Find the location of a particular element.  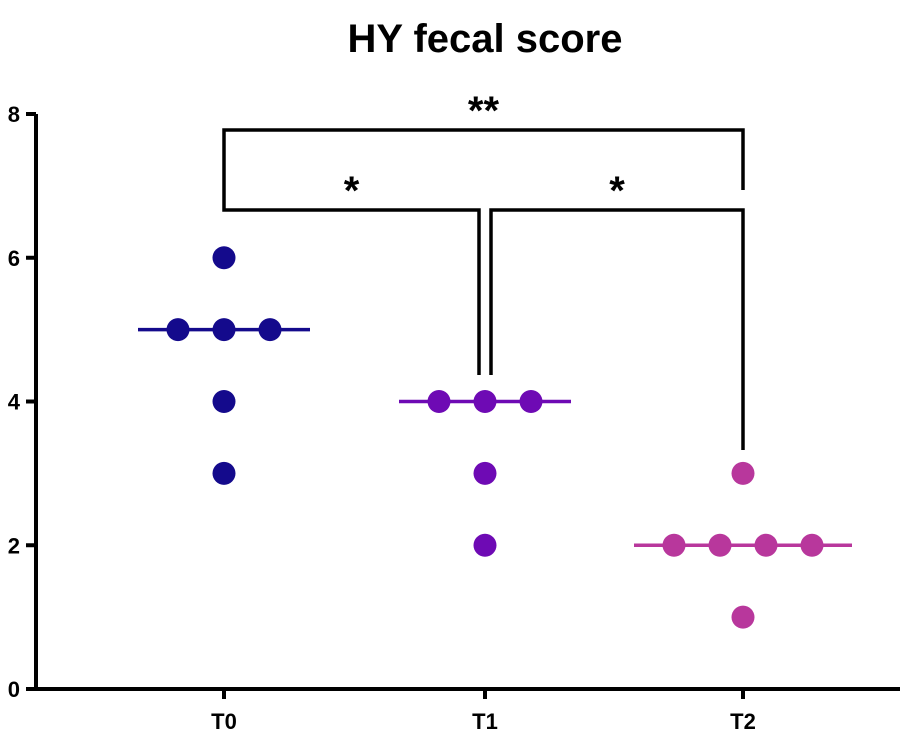

x-tick-label: T1 is located at coordinates (485, 721).